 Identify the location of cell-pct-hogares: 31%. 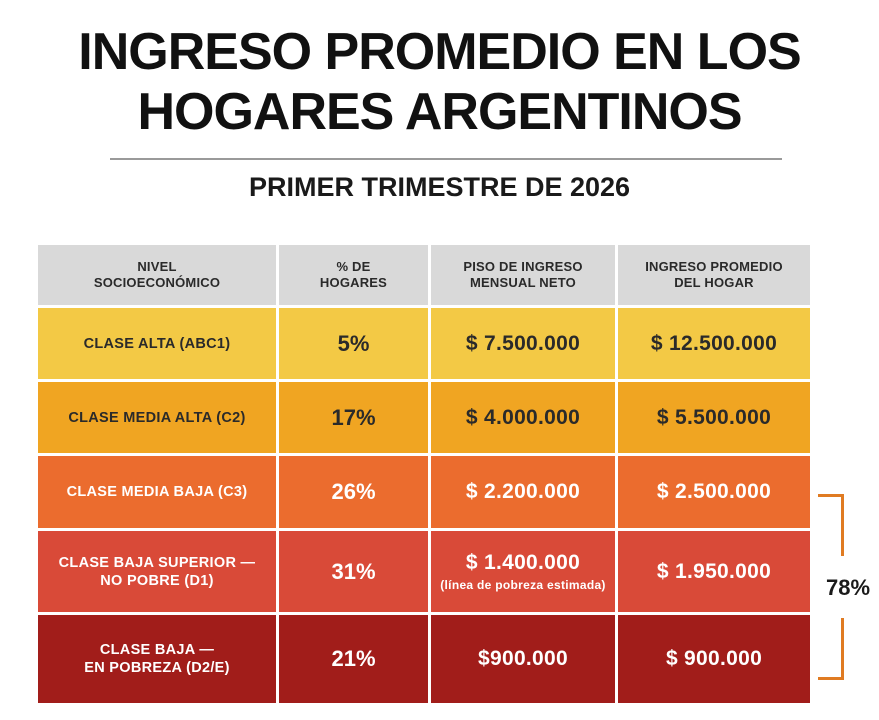
(353, 571).